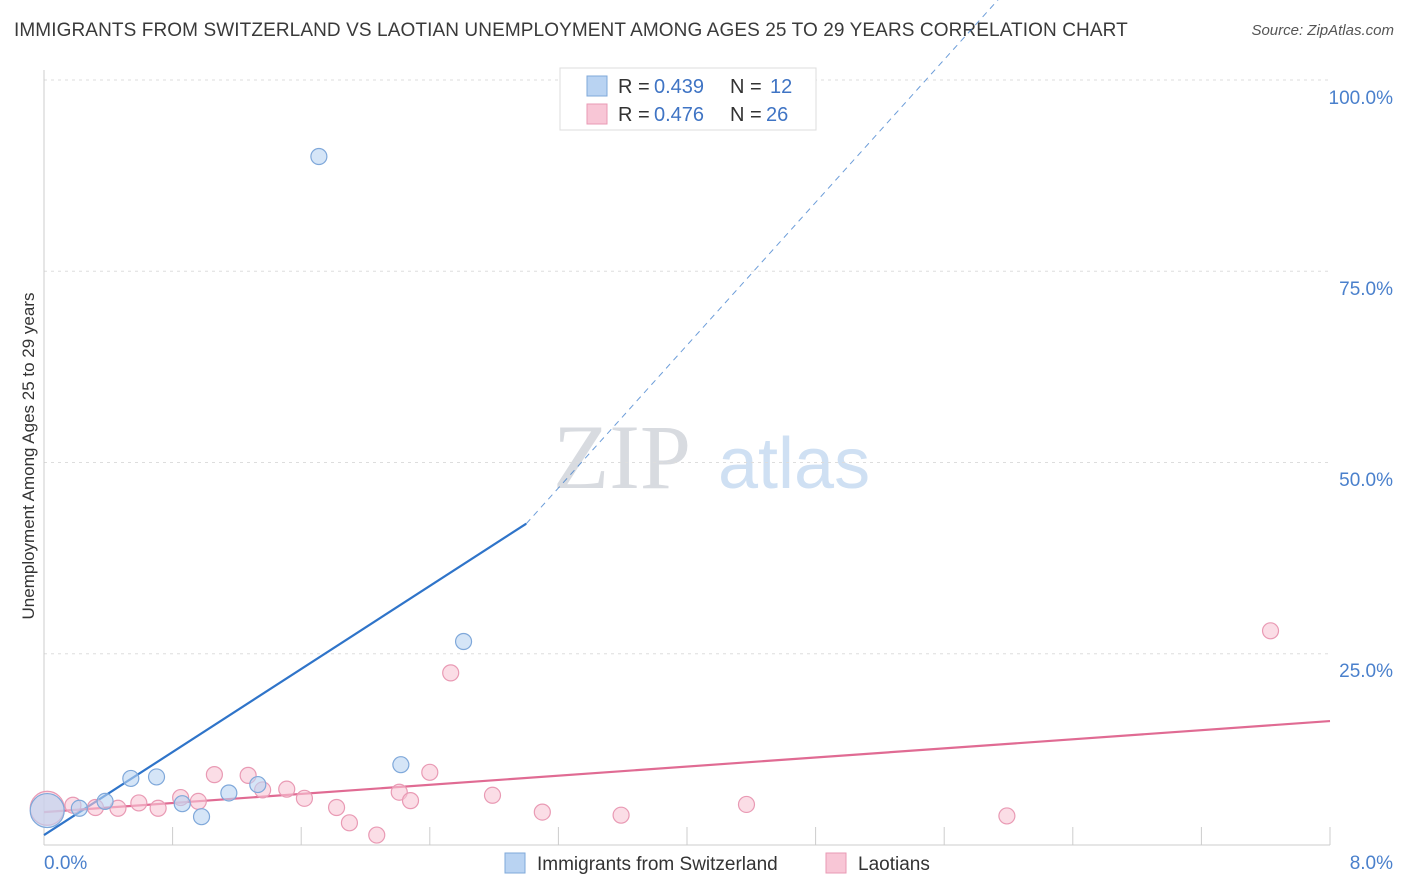  I want to click on trend-line-laotians, so click(687, 766).